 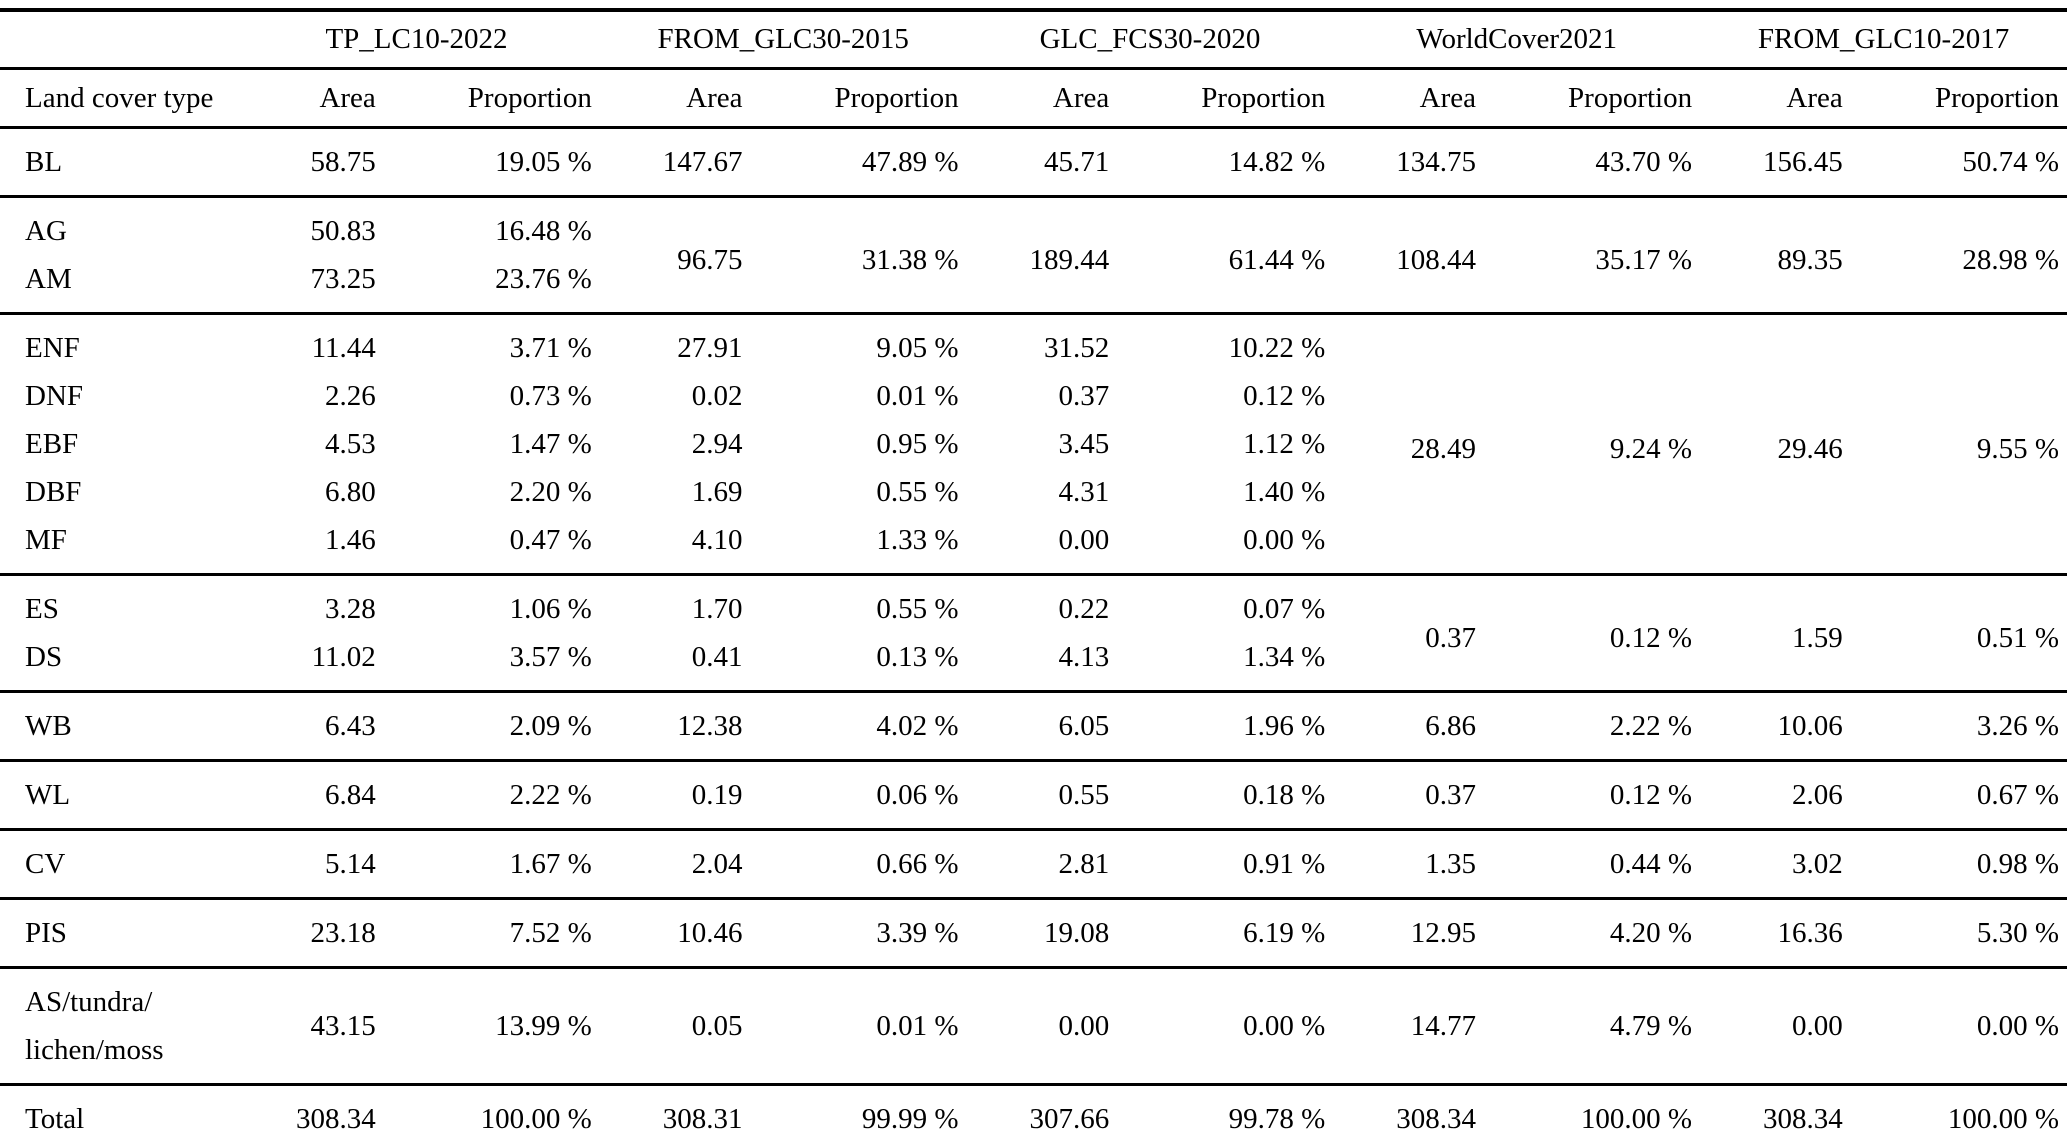 What do you see at coordinates (2017, 448) in the screenshot?
I see `cell-proportion-merged: 9.55 %` at bounding box center [2017, 448].